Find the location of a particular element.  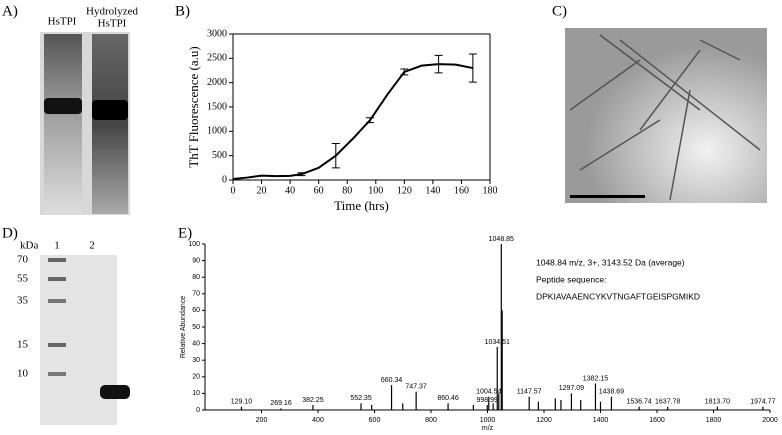

x-tick-label: 800 is located at coordinates (431, 420).